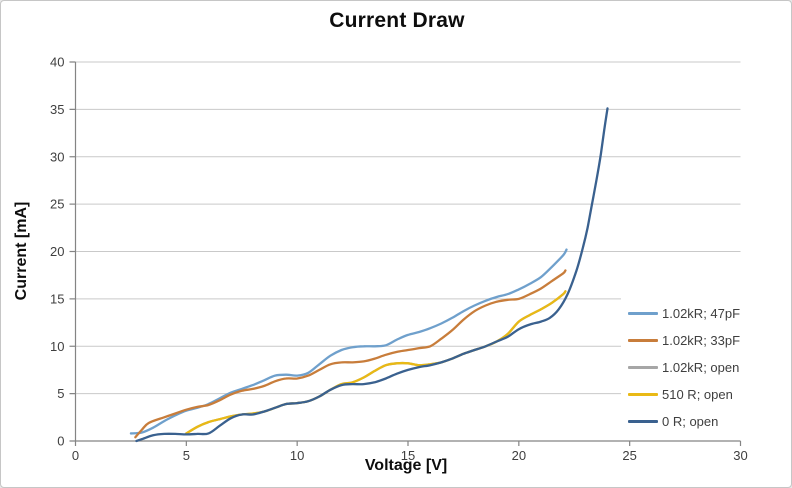 The image size is (792, 488). Describe the element at coordinates (740, 455) in the screenshot. I see `x-tick-label: 30` at that location.